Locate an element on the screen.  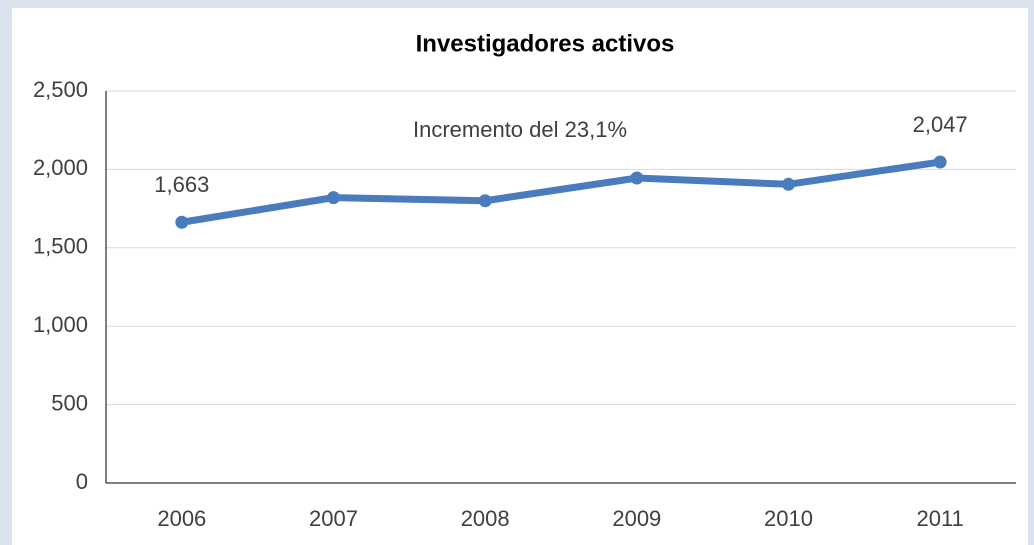
x-tick-label: 2007 is located at coordinates (333, 518).